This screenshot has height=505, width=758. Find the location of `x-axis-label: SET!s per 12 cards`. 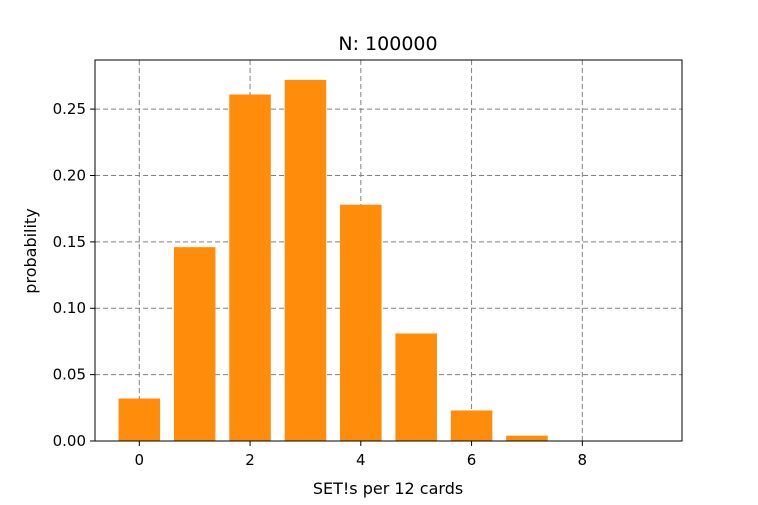

x-axis-label: SET!s per 12 cards is located at coordinates (388, 488).